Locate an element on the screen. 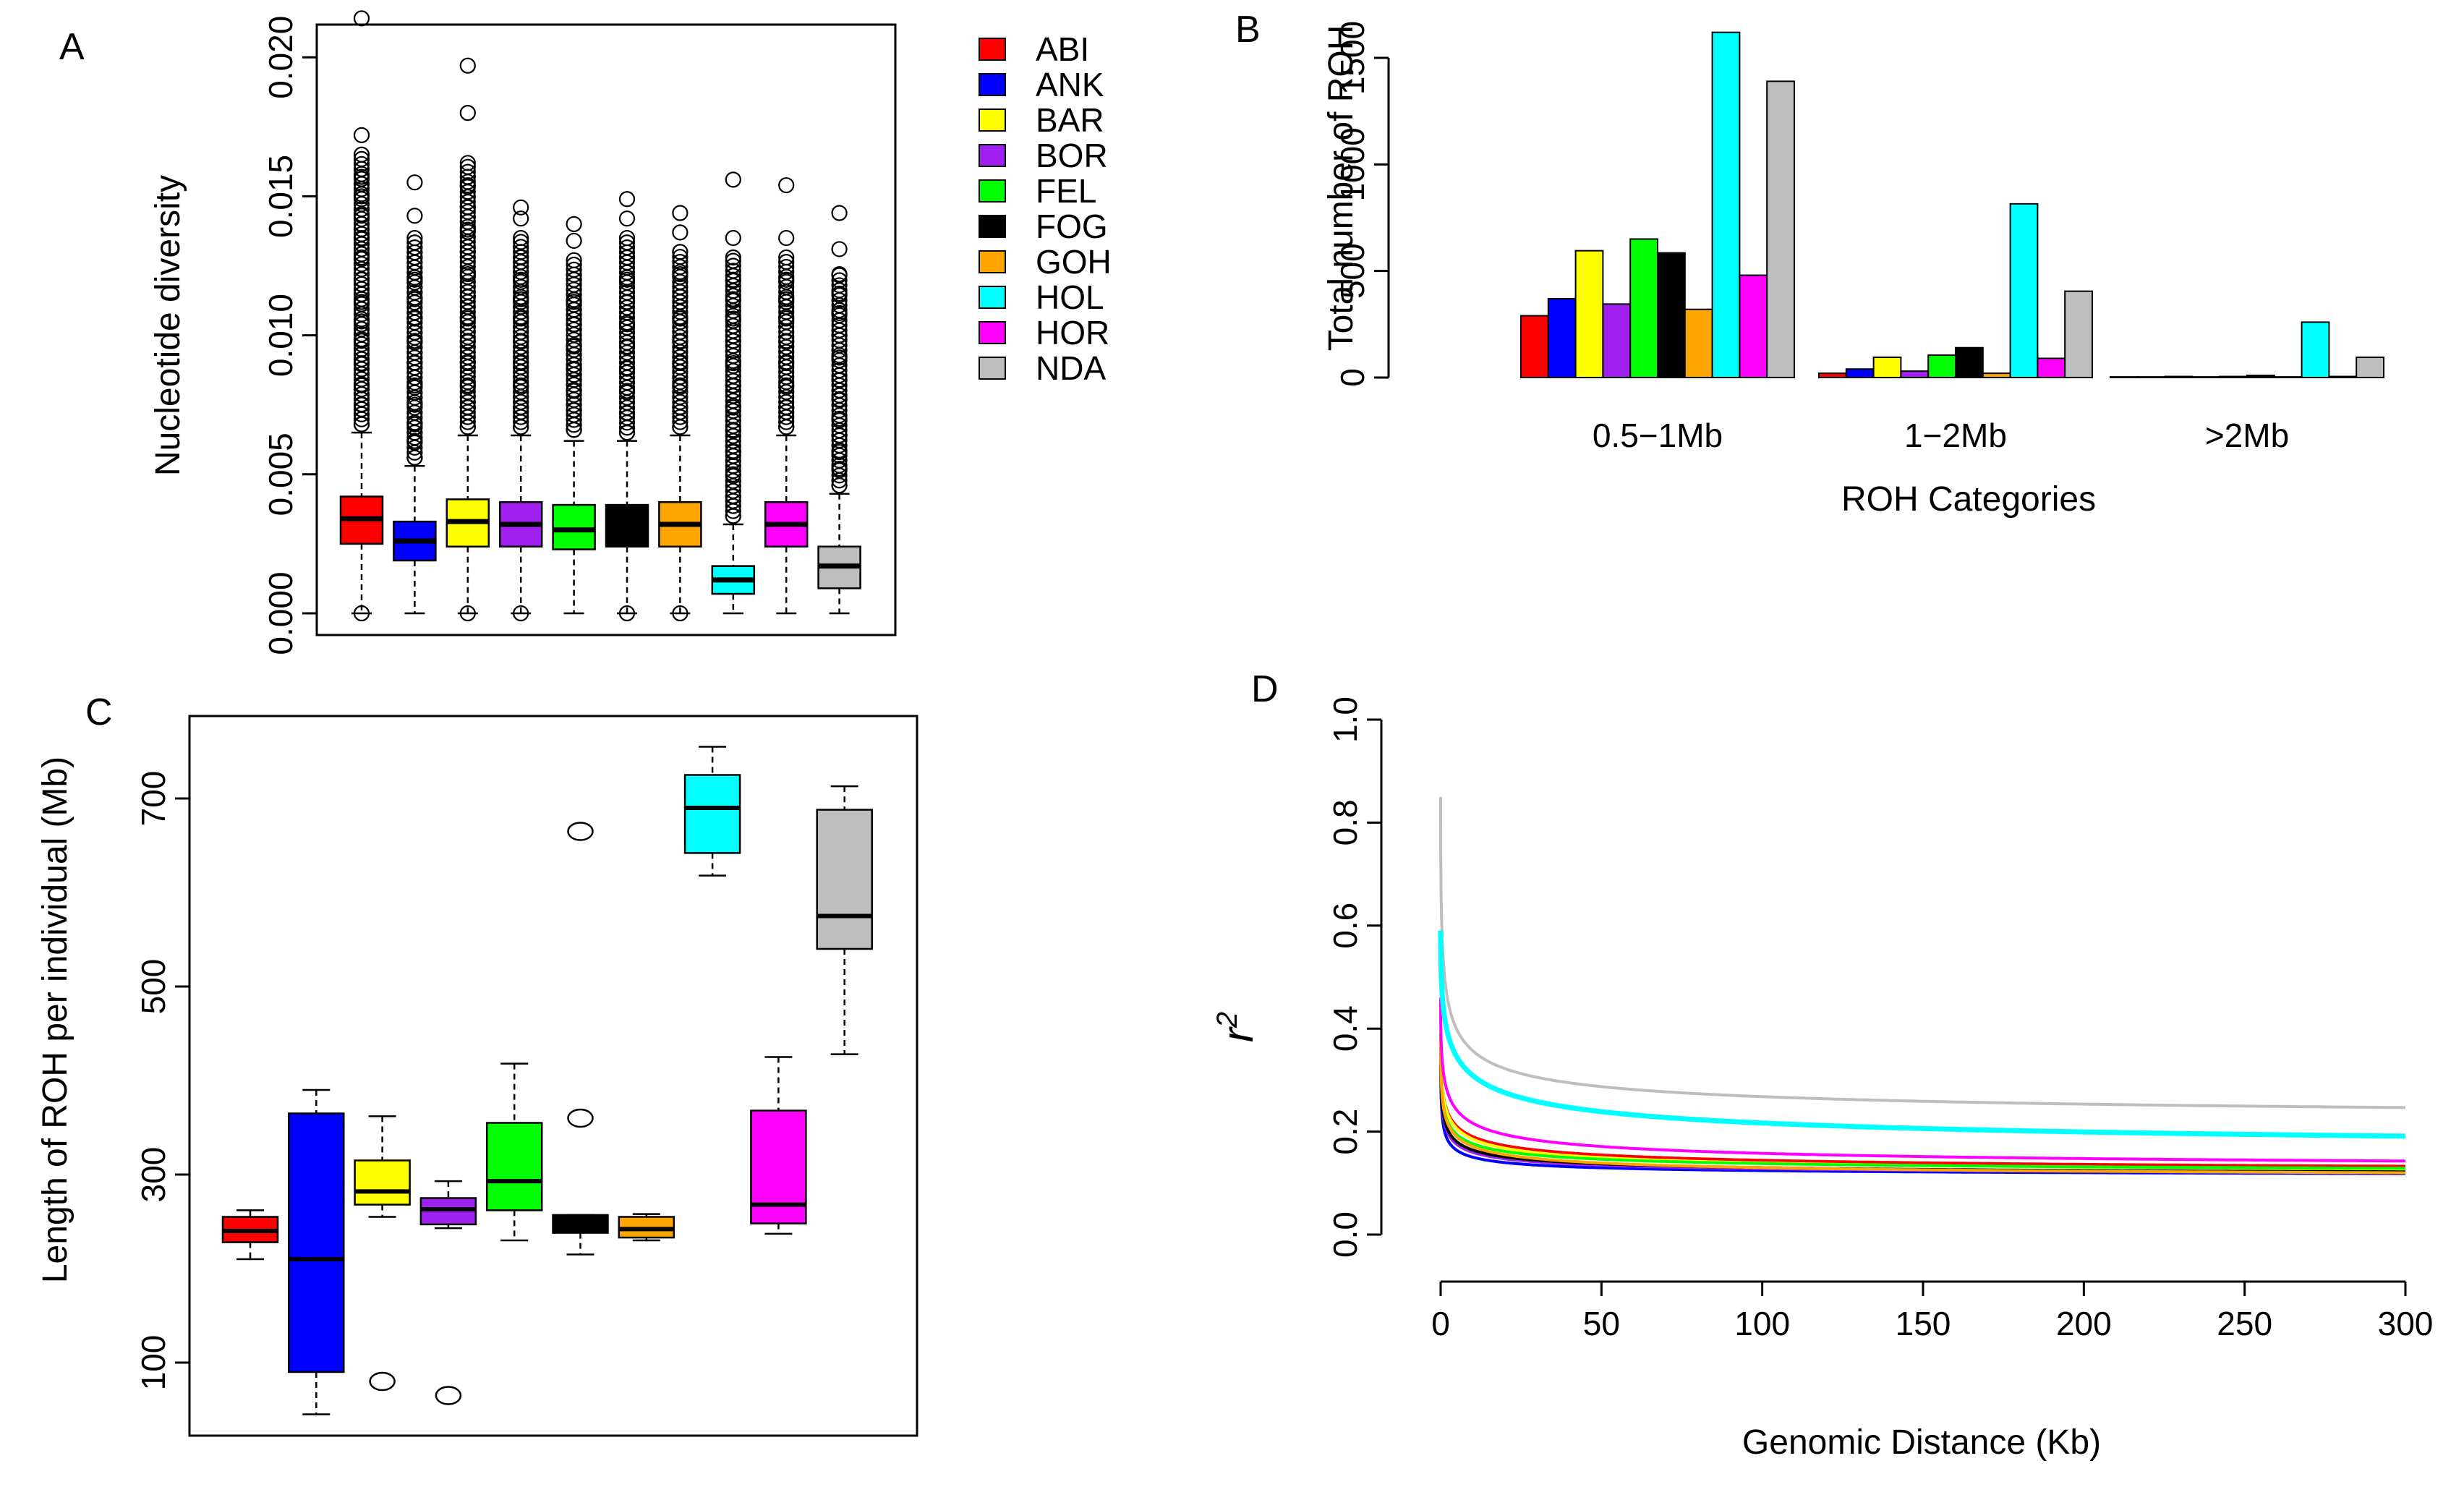  panel-d-line-ABI is located at coordinates (1922, 1101).